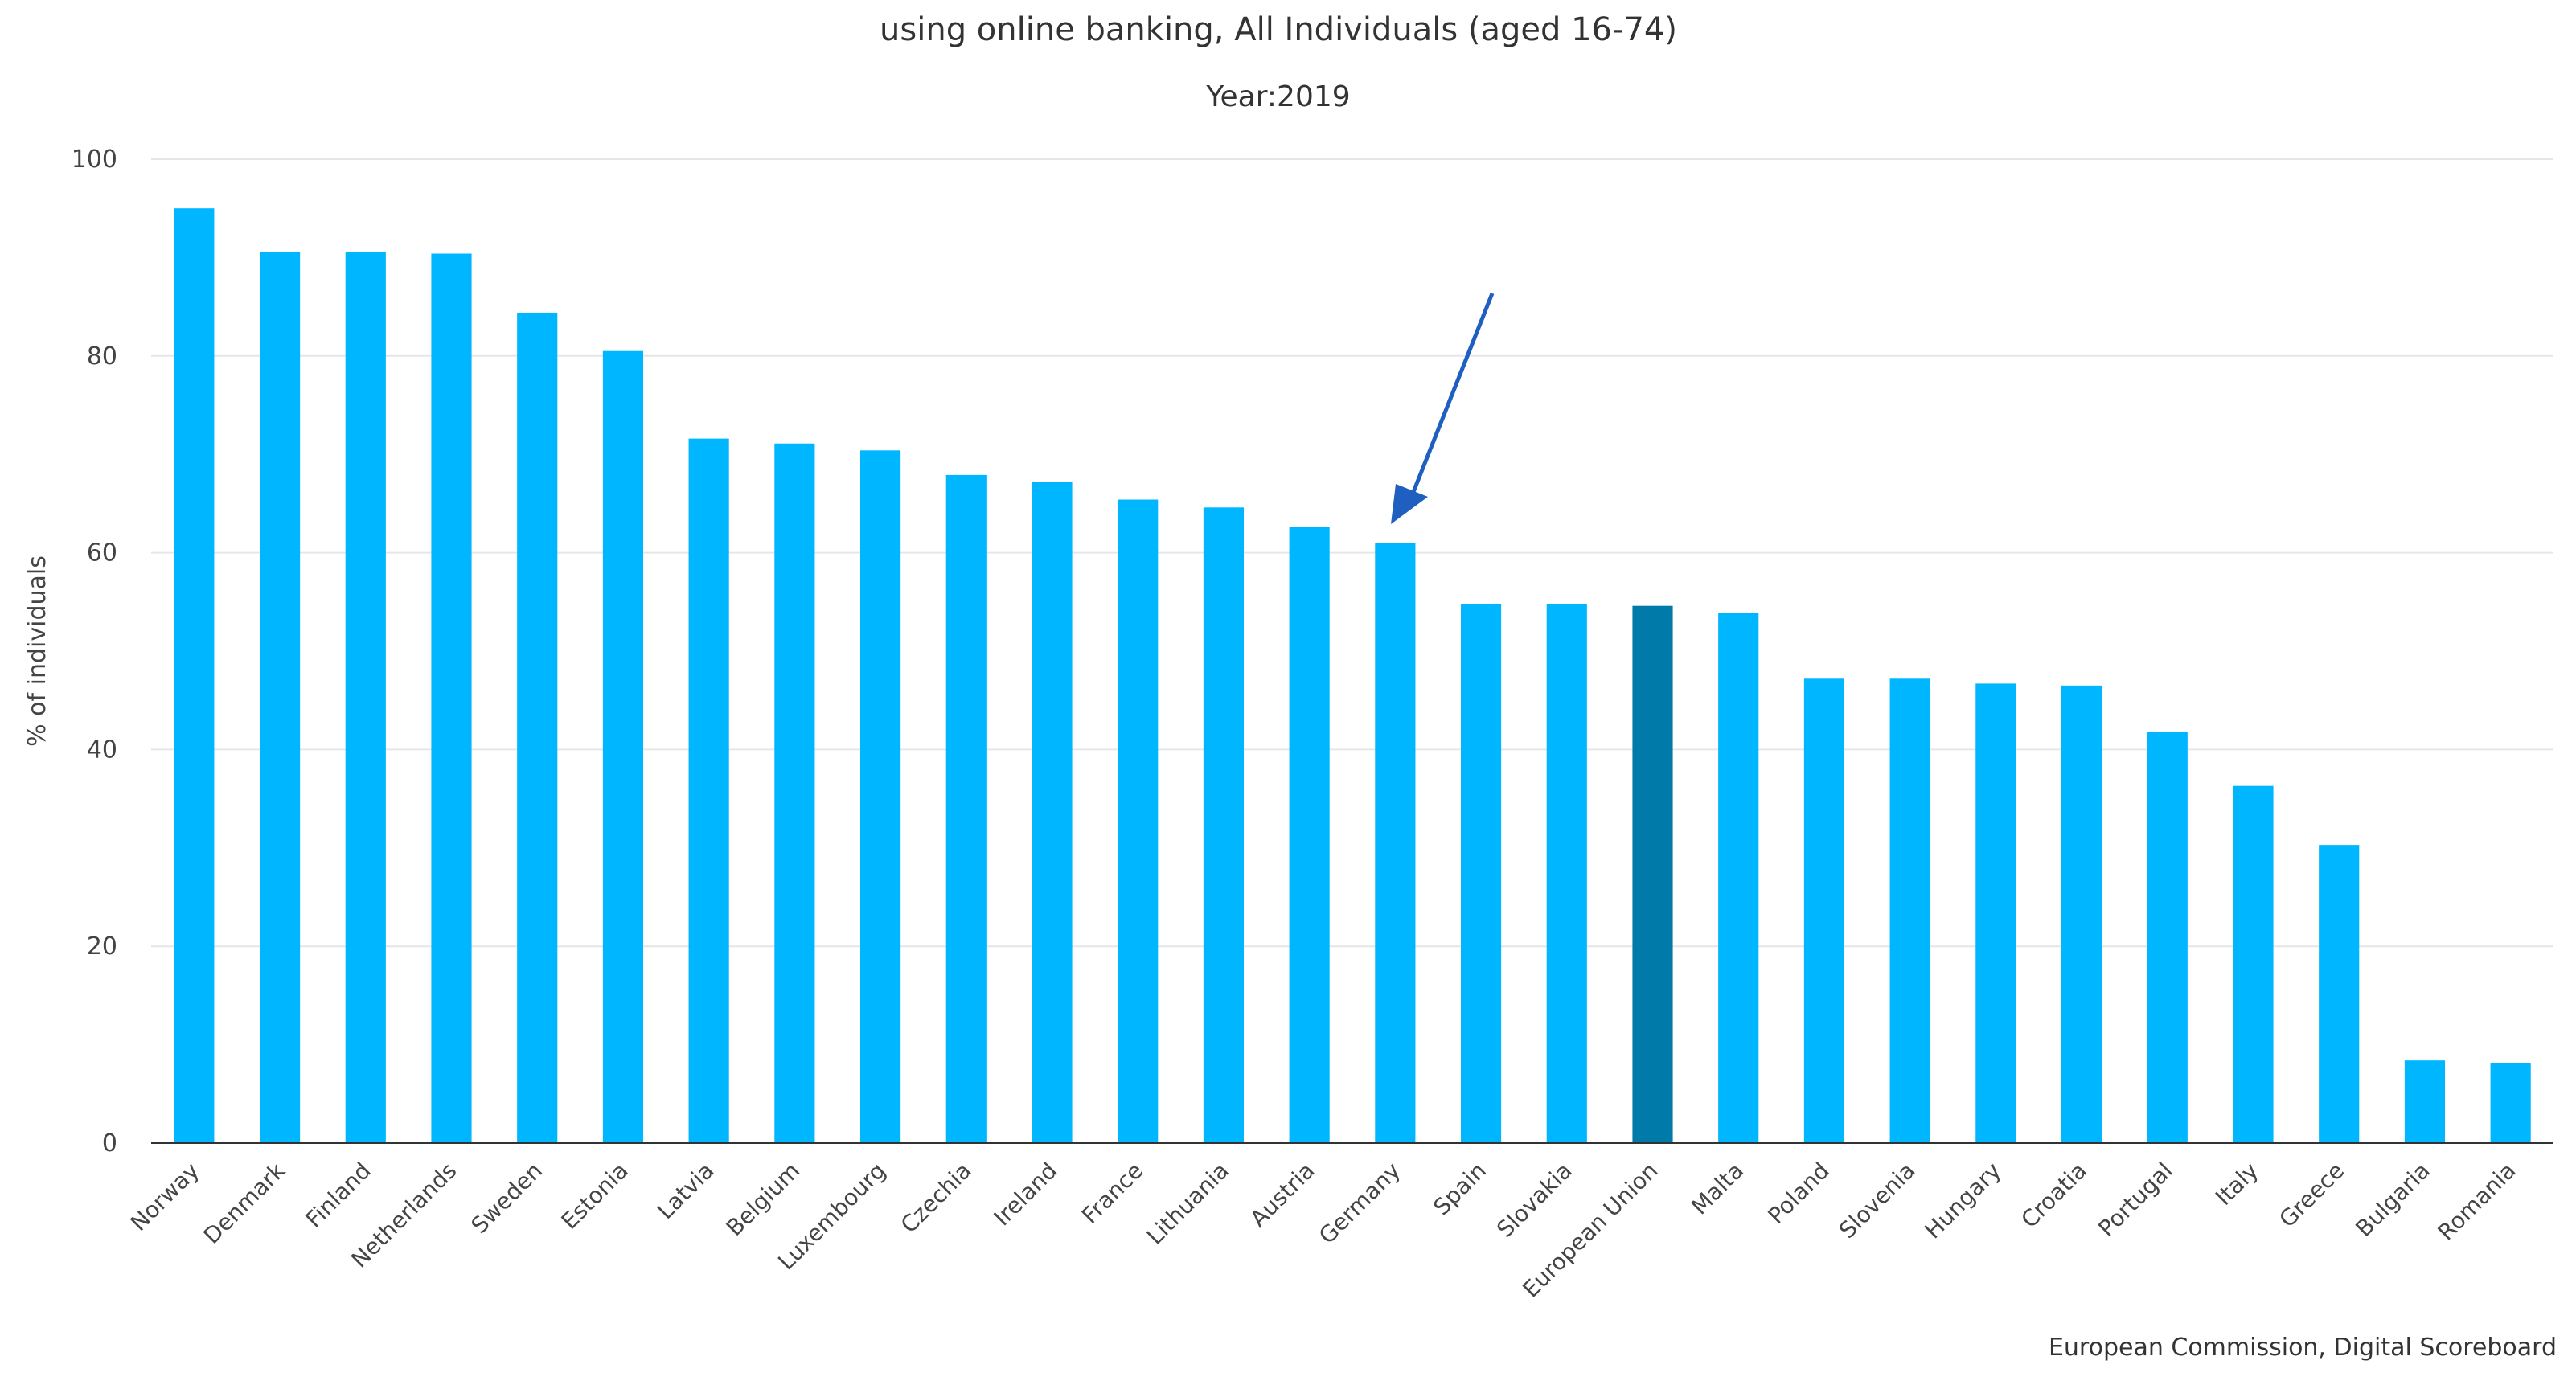 The width and height of the screenshot is (2576, 1377). I want to click on x-tick-label: Estonia, so click(595, 1196).